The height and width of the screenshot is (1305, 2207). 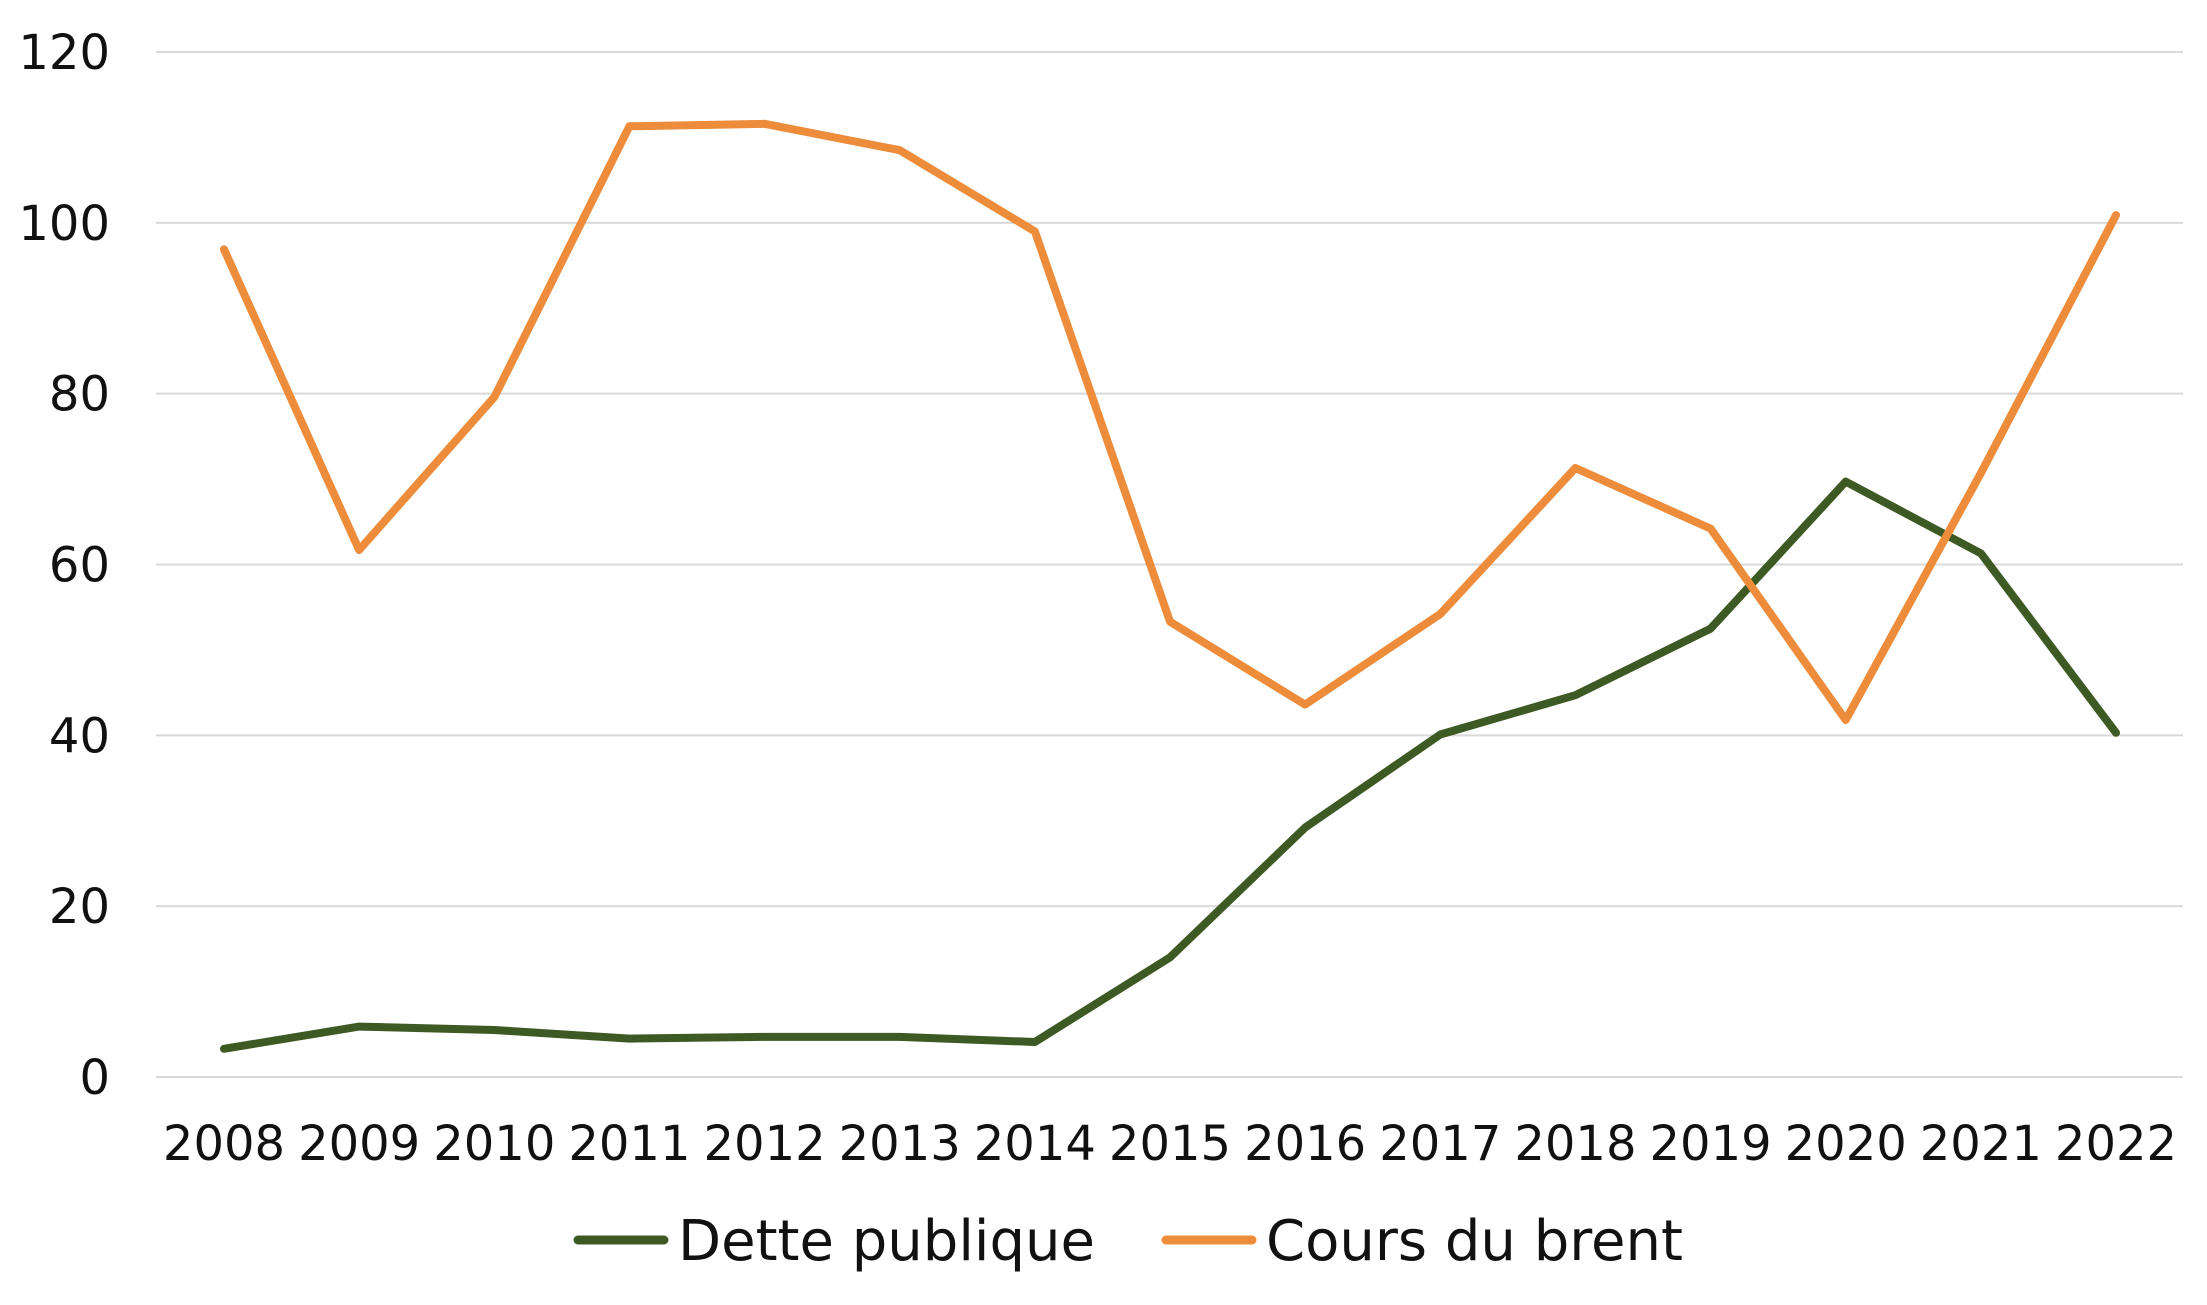 I want to click on legend-item: Dette publique, so click(x=834, y=1241).